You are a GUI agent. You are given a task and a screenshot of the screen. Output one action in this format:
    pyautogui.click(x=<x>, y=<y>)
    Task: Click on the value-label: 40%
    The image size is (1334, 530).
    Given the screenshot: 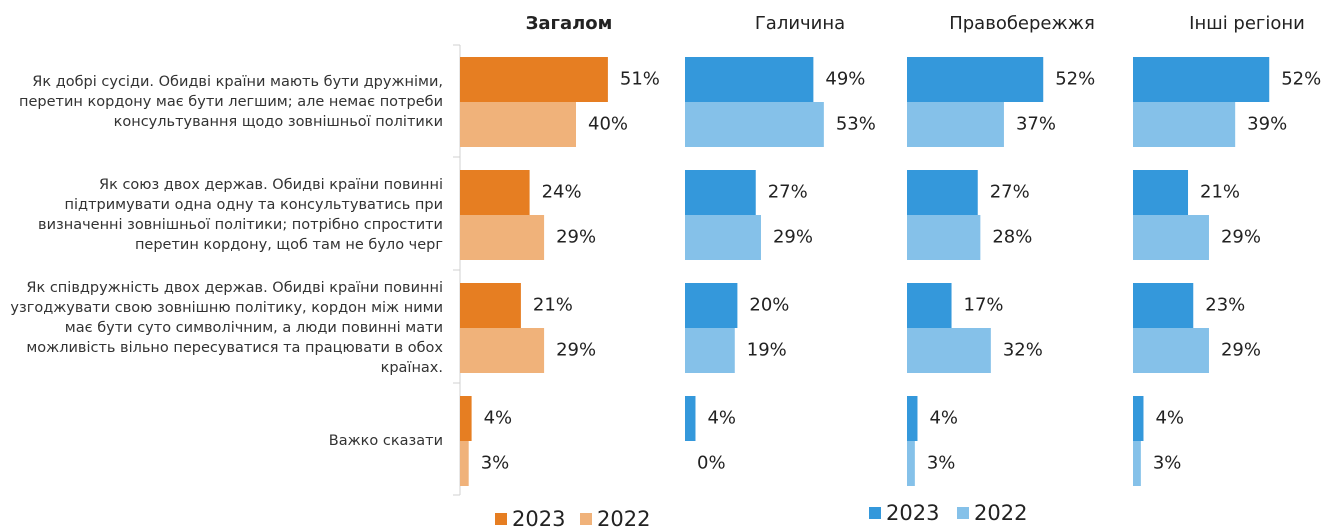 What is the action you would take?
    pyautogui.click(x=608, y=124)
    